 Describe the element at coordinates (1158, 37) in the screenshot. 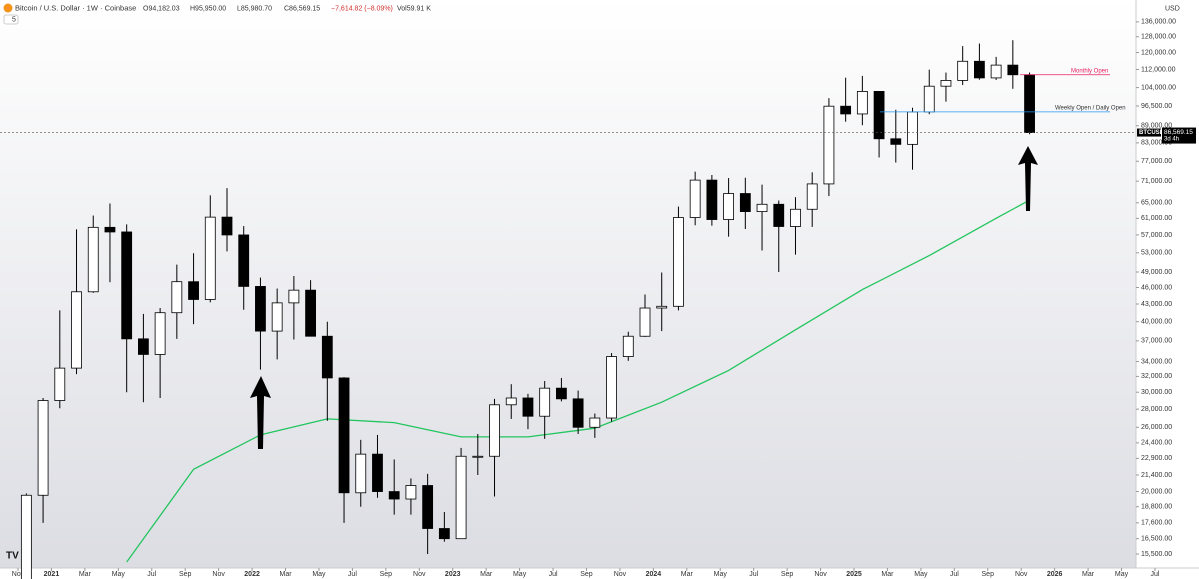

I see `y-tick-label: 128,000.00` at that location.